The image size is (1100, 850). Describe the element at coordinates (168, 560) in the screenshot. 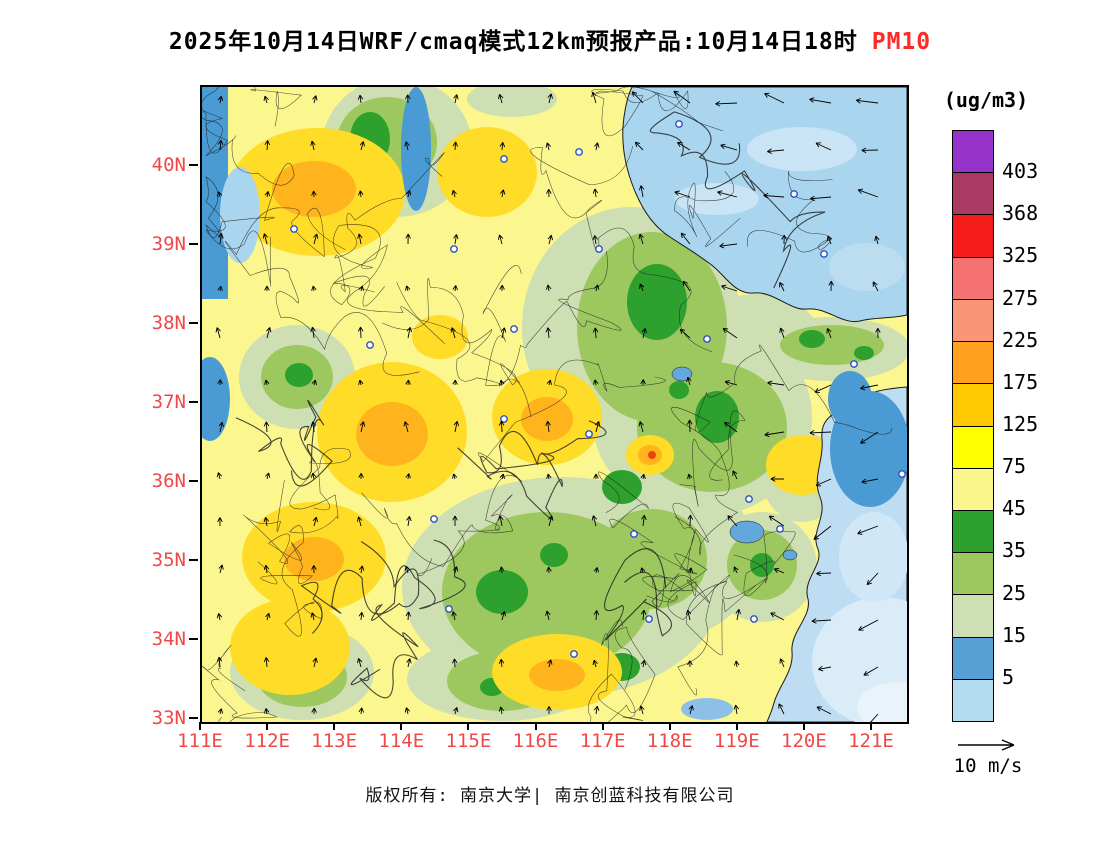

I see `lat-tick-label: 35N` at that location.